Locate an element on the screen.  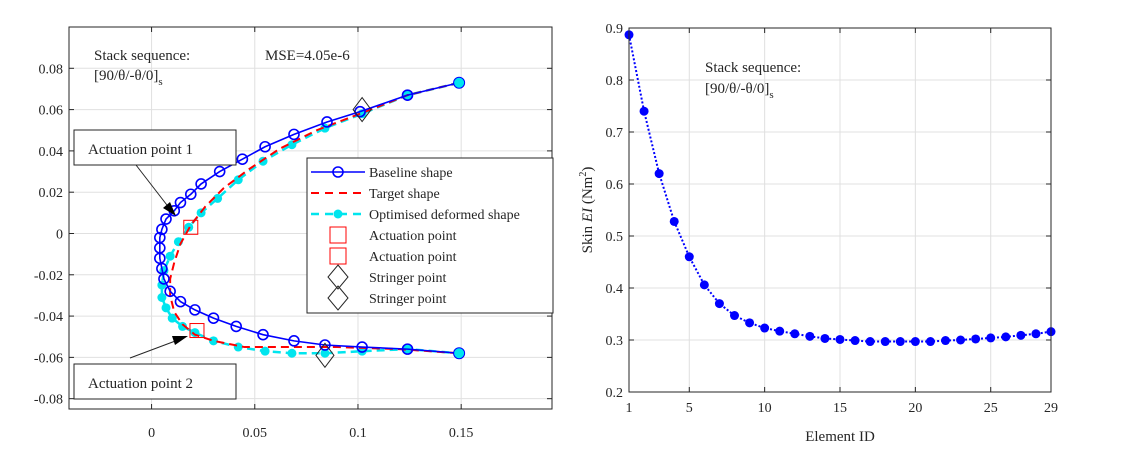
legend-item: Baseline shape is located at coordinates (382, 173).